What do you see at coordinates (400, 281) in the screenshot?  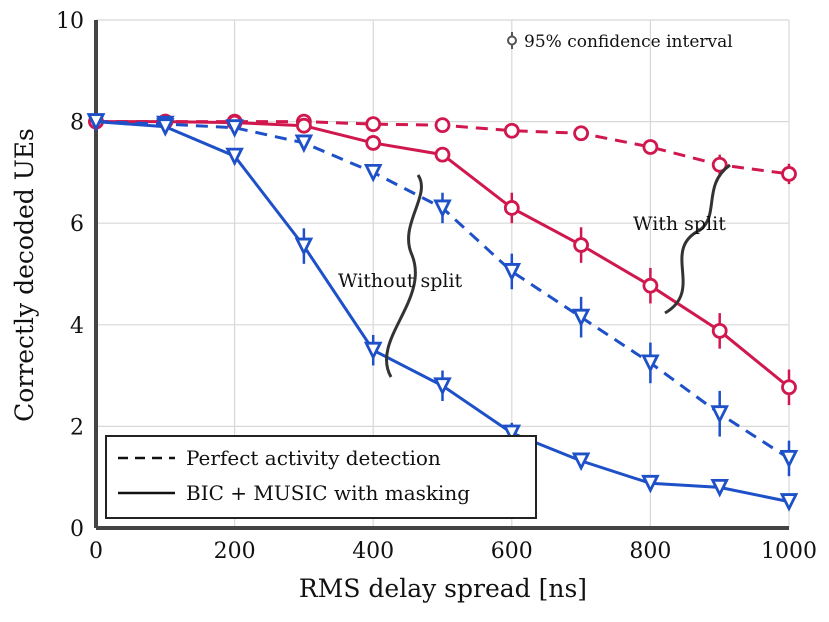 I see `without-split-label: Without split` at bounding box center [400, 281].